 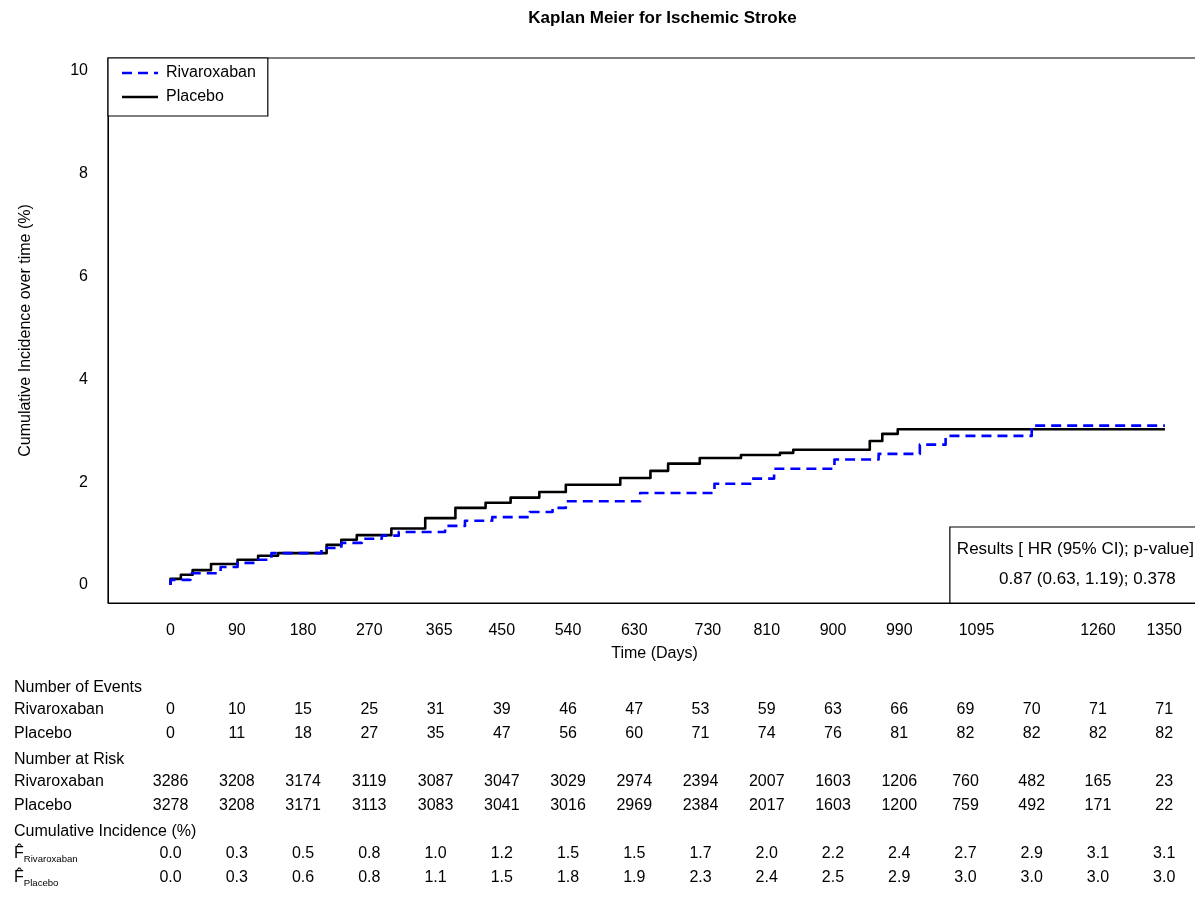 What do you see at coordinates (84, 481) in the screenshot?
I see `y-tick-label: 2` at bounding box center [84, 481].